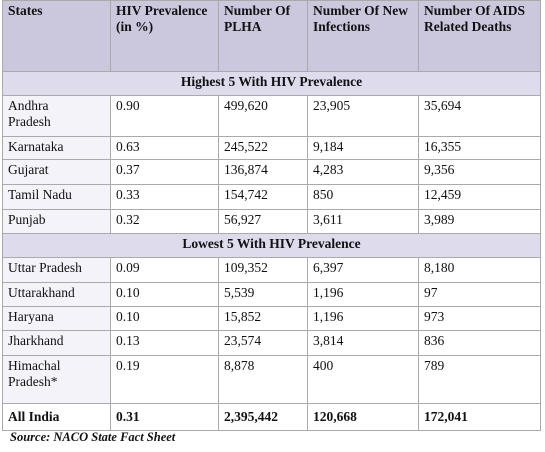  What do you see at coordinates (56, 318) in the screenshot?
I see `state-cell: Haryana` at bounding box center [56, 318].